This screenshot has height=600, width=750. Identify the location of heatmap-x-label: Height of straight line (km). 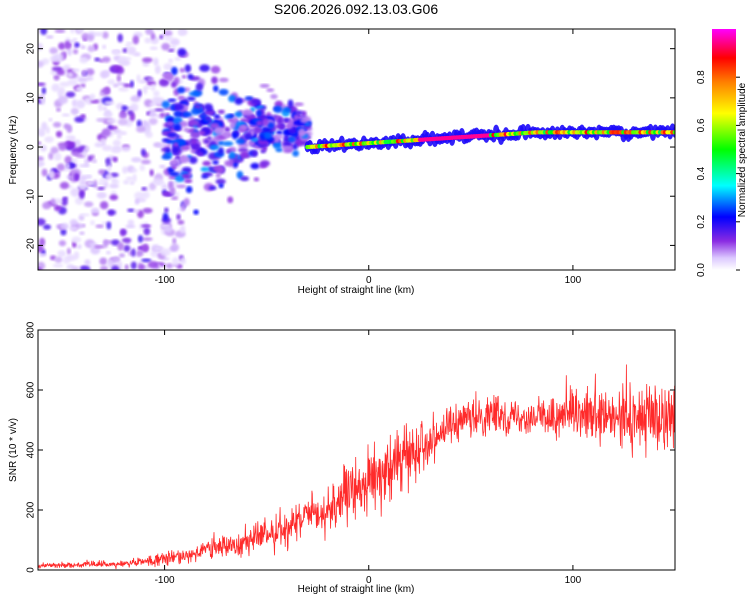
(356, 290).